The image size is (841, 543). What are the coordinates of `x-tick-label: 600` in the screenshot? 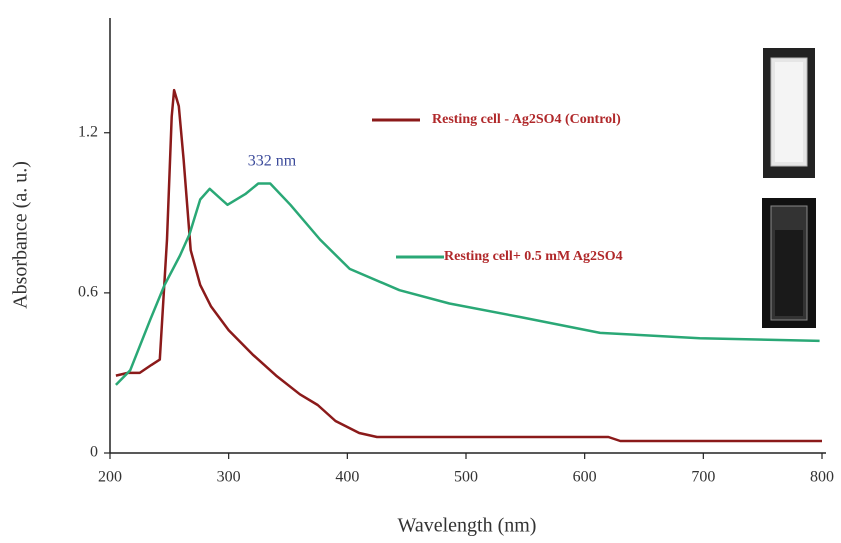 It's located at (585, 477).